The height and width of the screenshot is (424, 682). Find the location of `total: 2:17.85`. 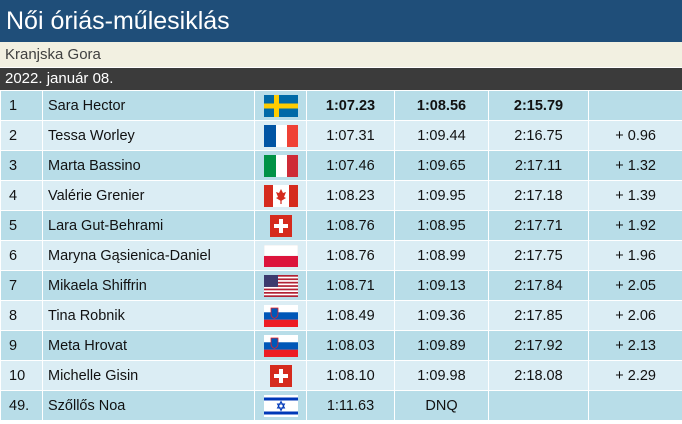

total: 2:17.85 is located at coordinates (538, 315).